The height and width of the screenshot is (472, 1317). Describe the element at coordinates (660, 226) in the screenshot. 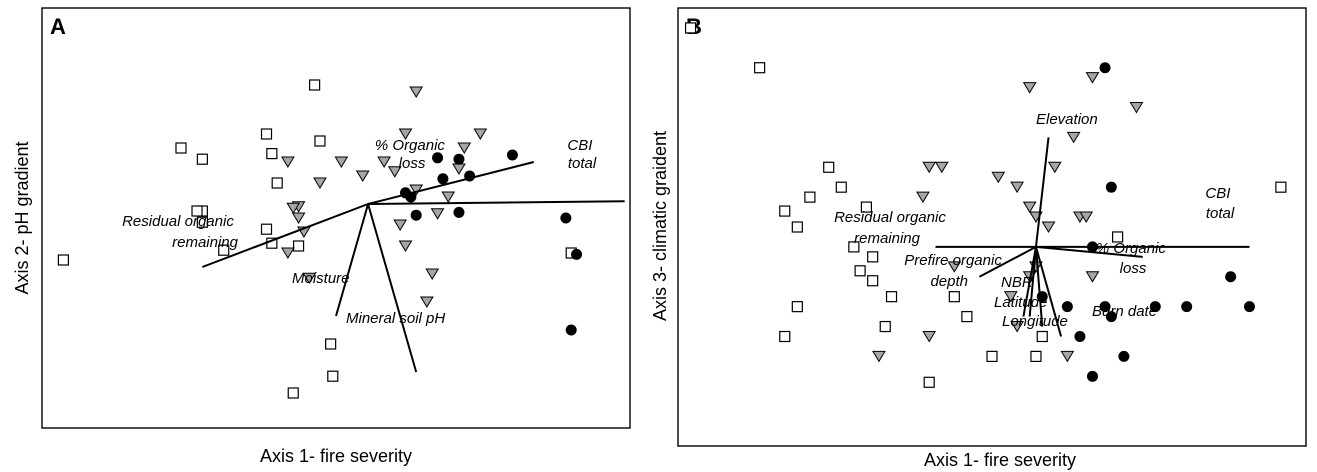

I see `panel-b-y-axis-label: Axis 3- climatic graident` at that location.